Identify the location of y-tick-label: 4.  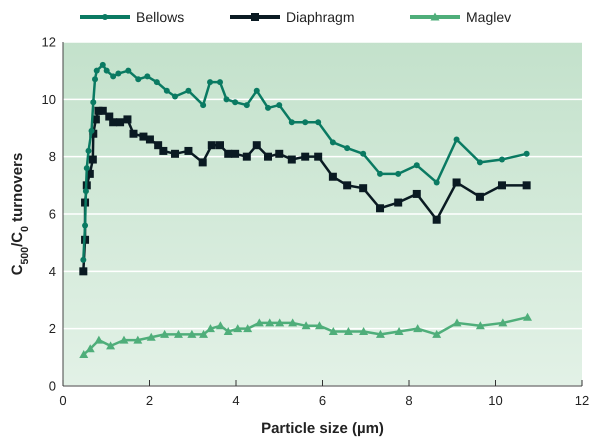
(52, 271).